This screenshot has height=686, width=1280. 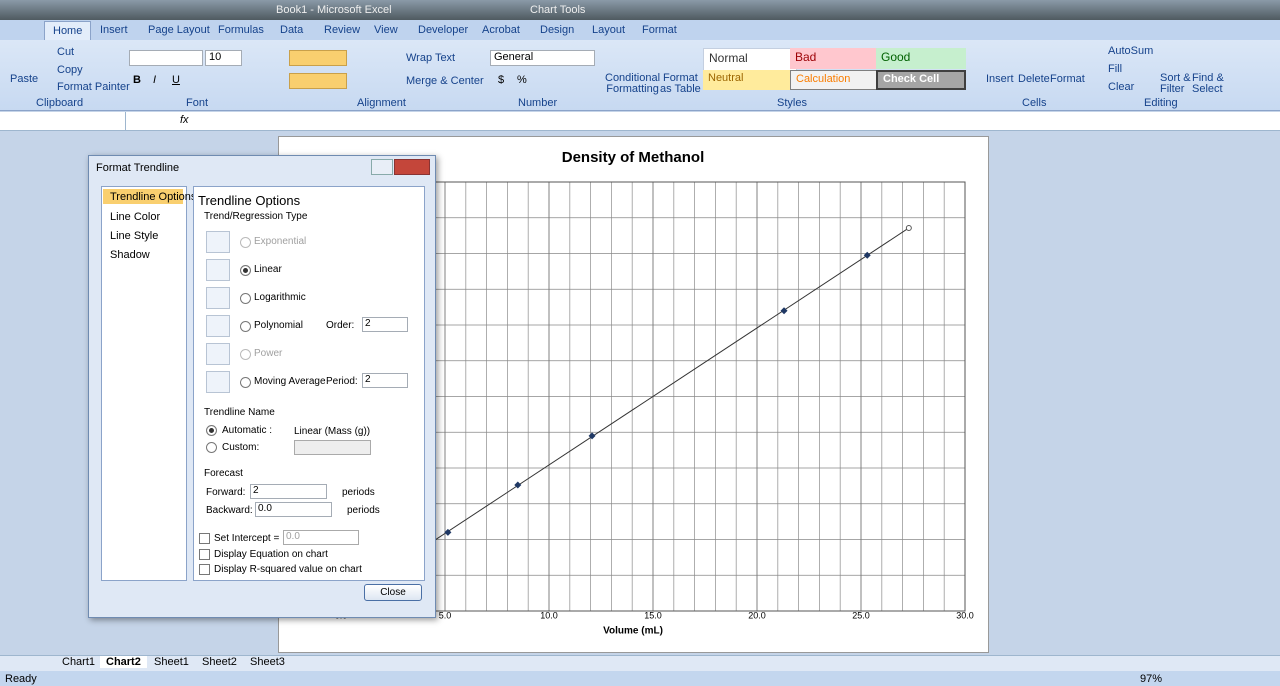 What do you see at coordinates (321, 537) in the screenshot?
I see `intercept-input: 0.0` at bounding box center [321, 537].